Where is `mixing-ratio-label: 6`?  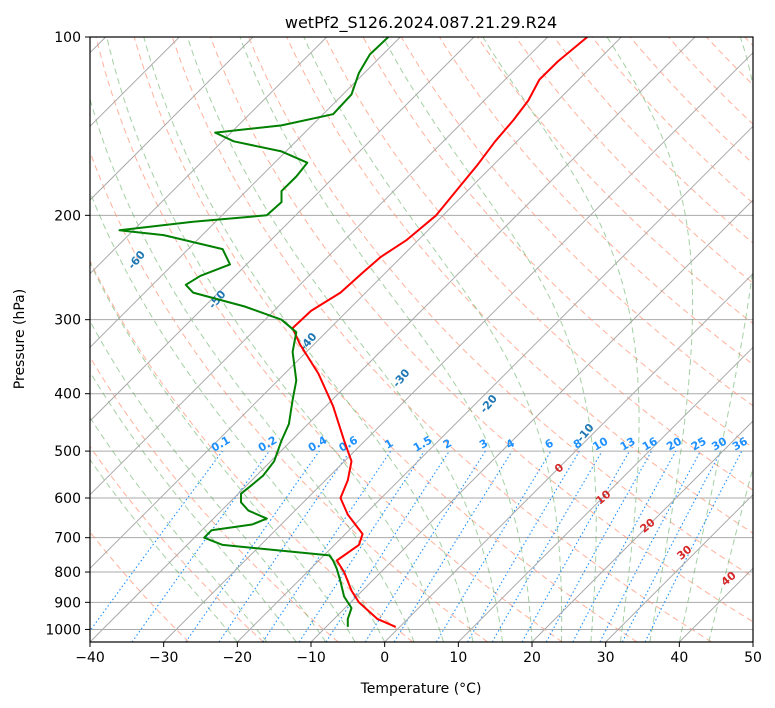 mixing-ratio-label: 6 is located at coordinates (549, 443).